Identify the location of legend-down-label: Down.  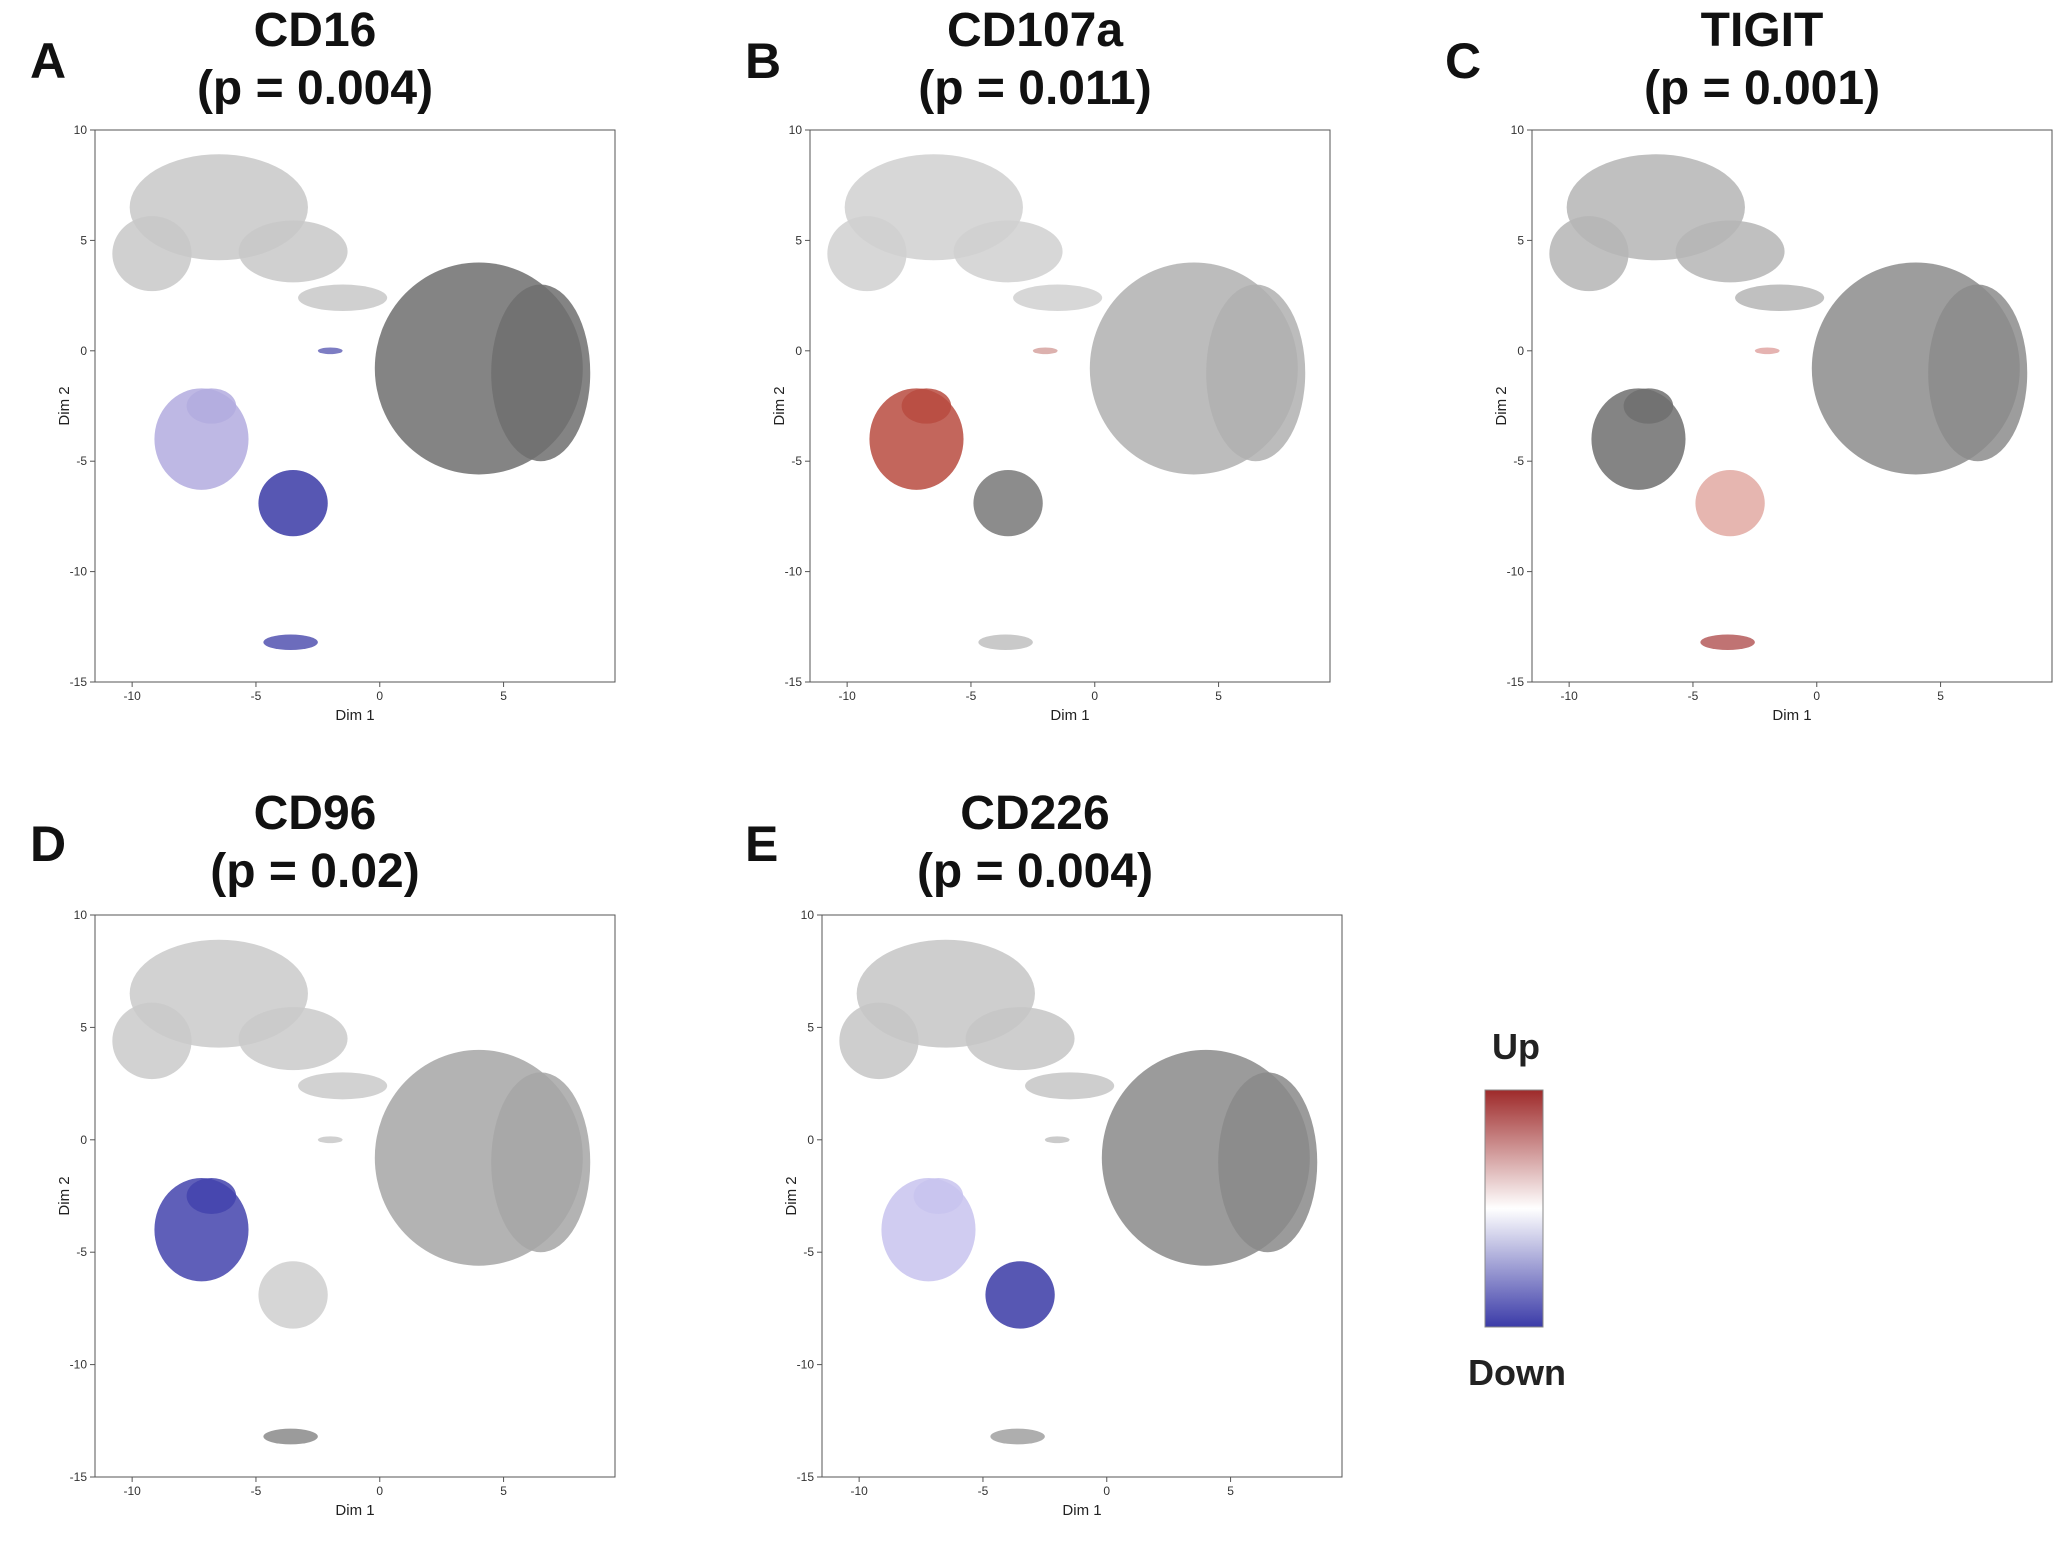
(1517, 1372).